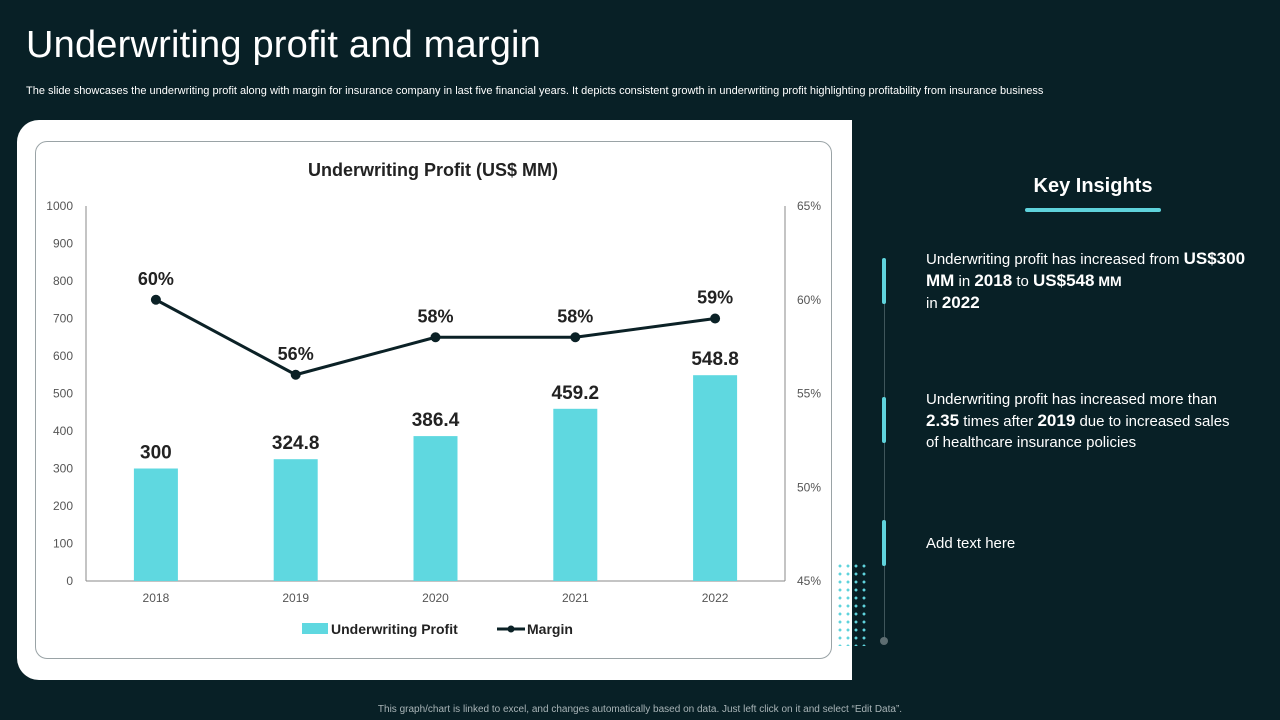 Image resolution: width=1280 pixels, height=720 pixels. What do you see at coordinates (715, 298) in the screenshot?
I see `margin-data-label: 59%` at bounding box center [715, 298].